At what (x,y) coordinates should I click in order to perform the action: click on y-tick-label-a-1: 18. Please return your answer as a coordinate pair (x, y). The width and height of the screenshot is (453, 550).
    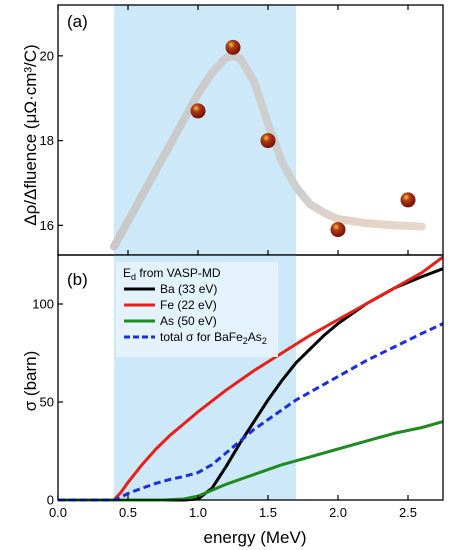
    Looking at the image, I should click on (47, 140).